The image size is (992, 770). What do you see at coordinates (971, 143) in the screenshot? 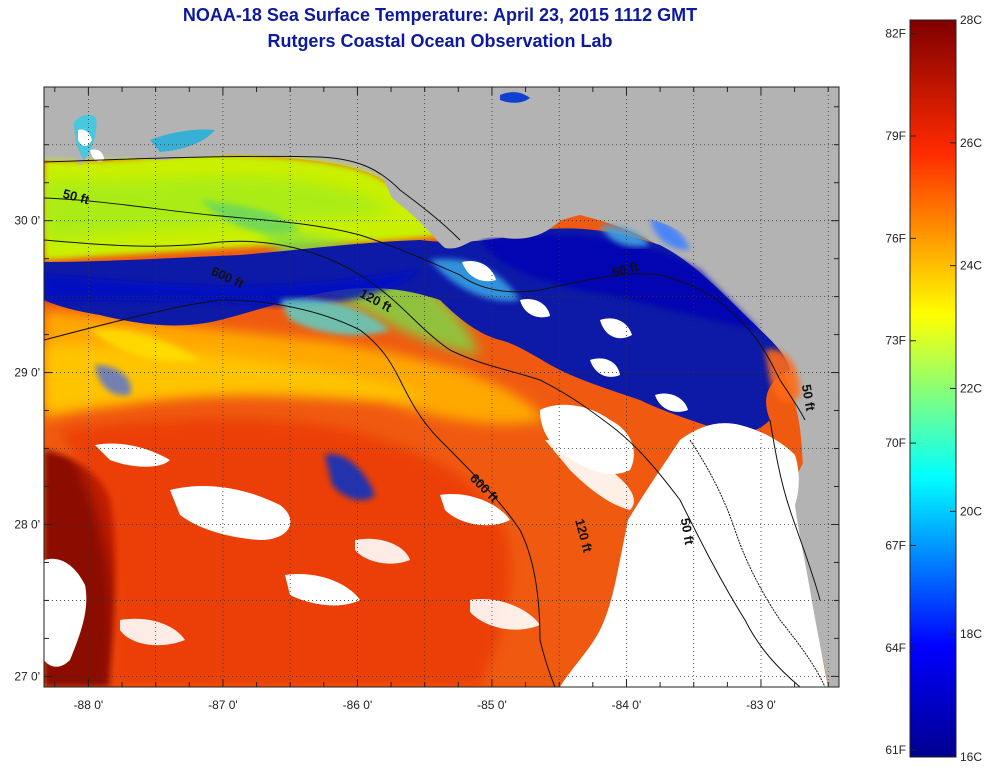
I see `colorbar-c-label: 26C` at bounding box center [971, 143].